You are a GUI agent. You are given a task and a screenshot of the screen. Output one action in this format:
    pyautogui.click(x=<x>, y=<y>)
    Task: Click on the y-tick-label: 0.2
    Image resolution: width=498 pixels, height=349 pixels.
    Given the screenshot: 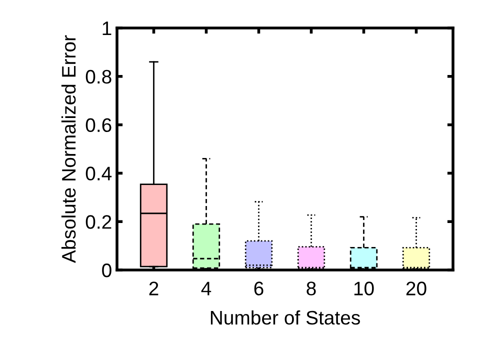 What is the action you would take?
    pyautogui.click(x=99, y=222)
    